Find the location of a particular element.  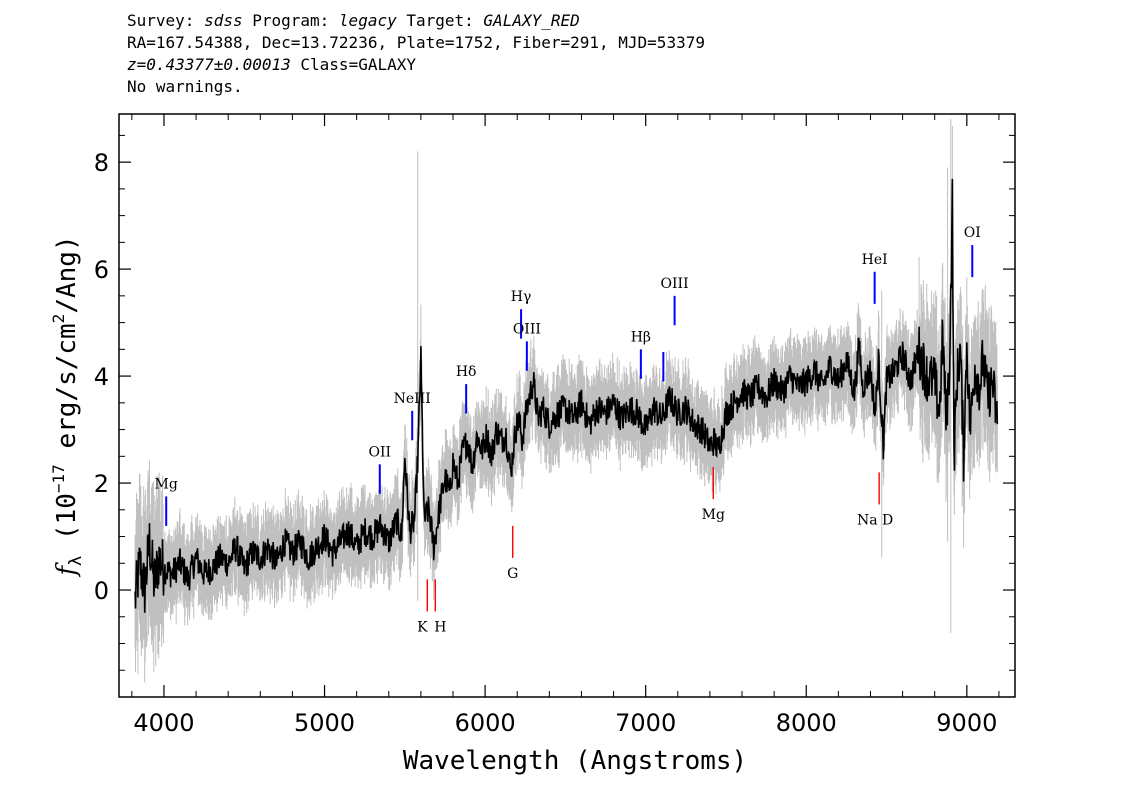

program-label: Program: is located at coordinates (290, 20).